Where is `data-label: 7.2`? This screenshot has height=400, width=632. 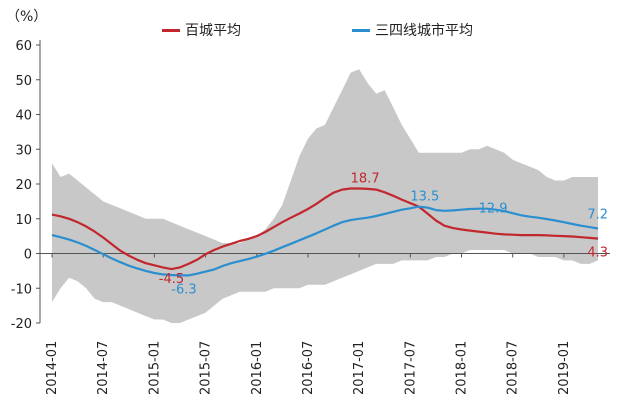
data-label: 7.2 is located at coordinates (597, 214).